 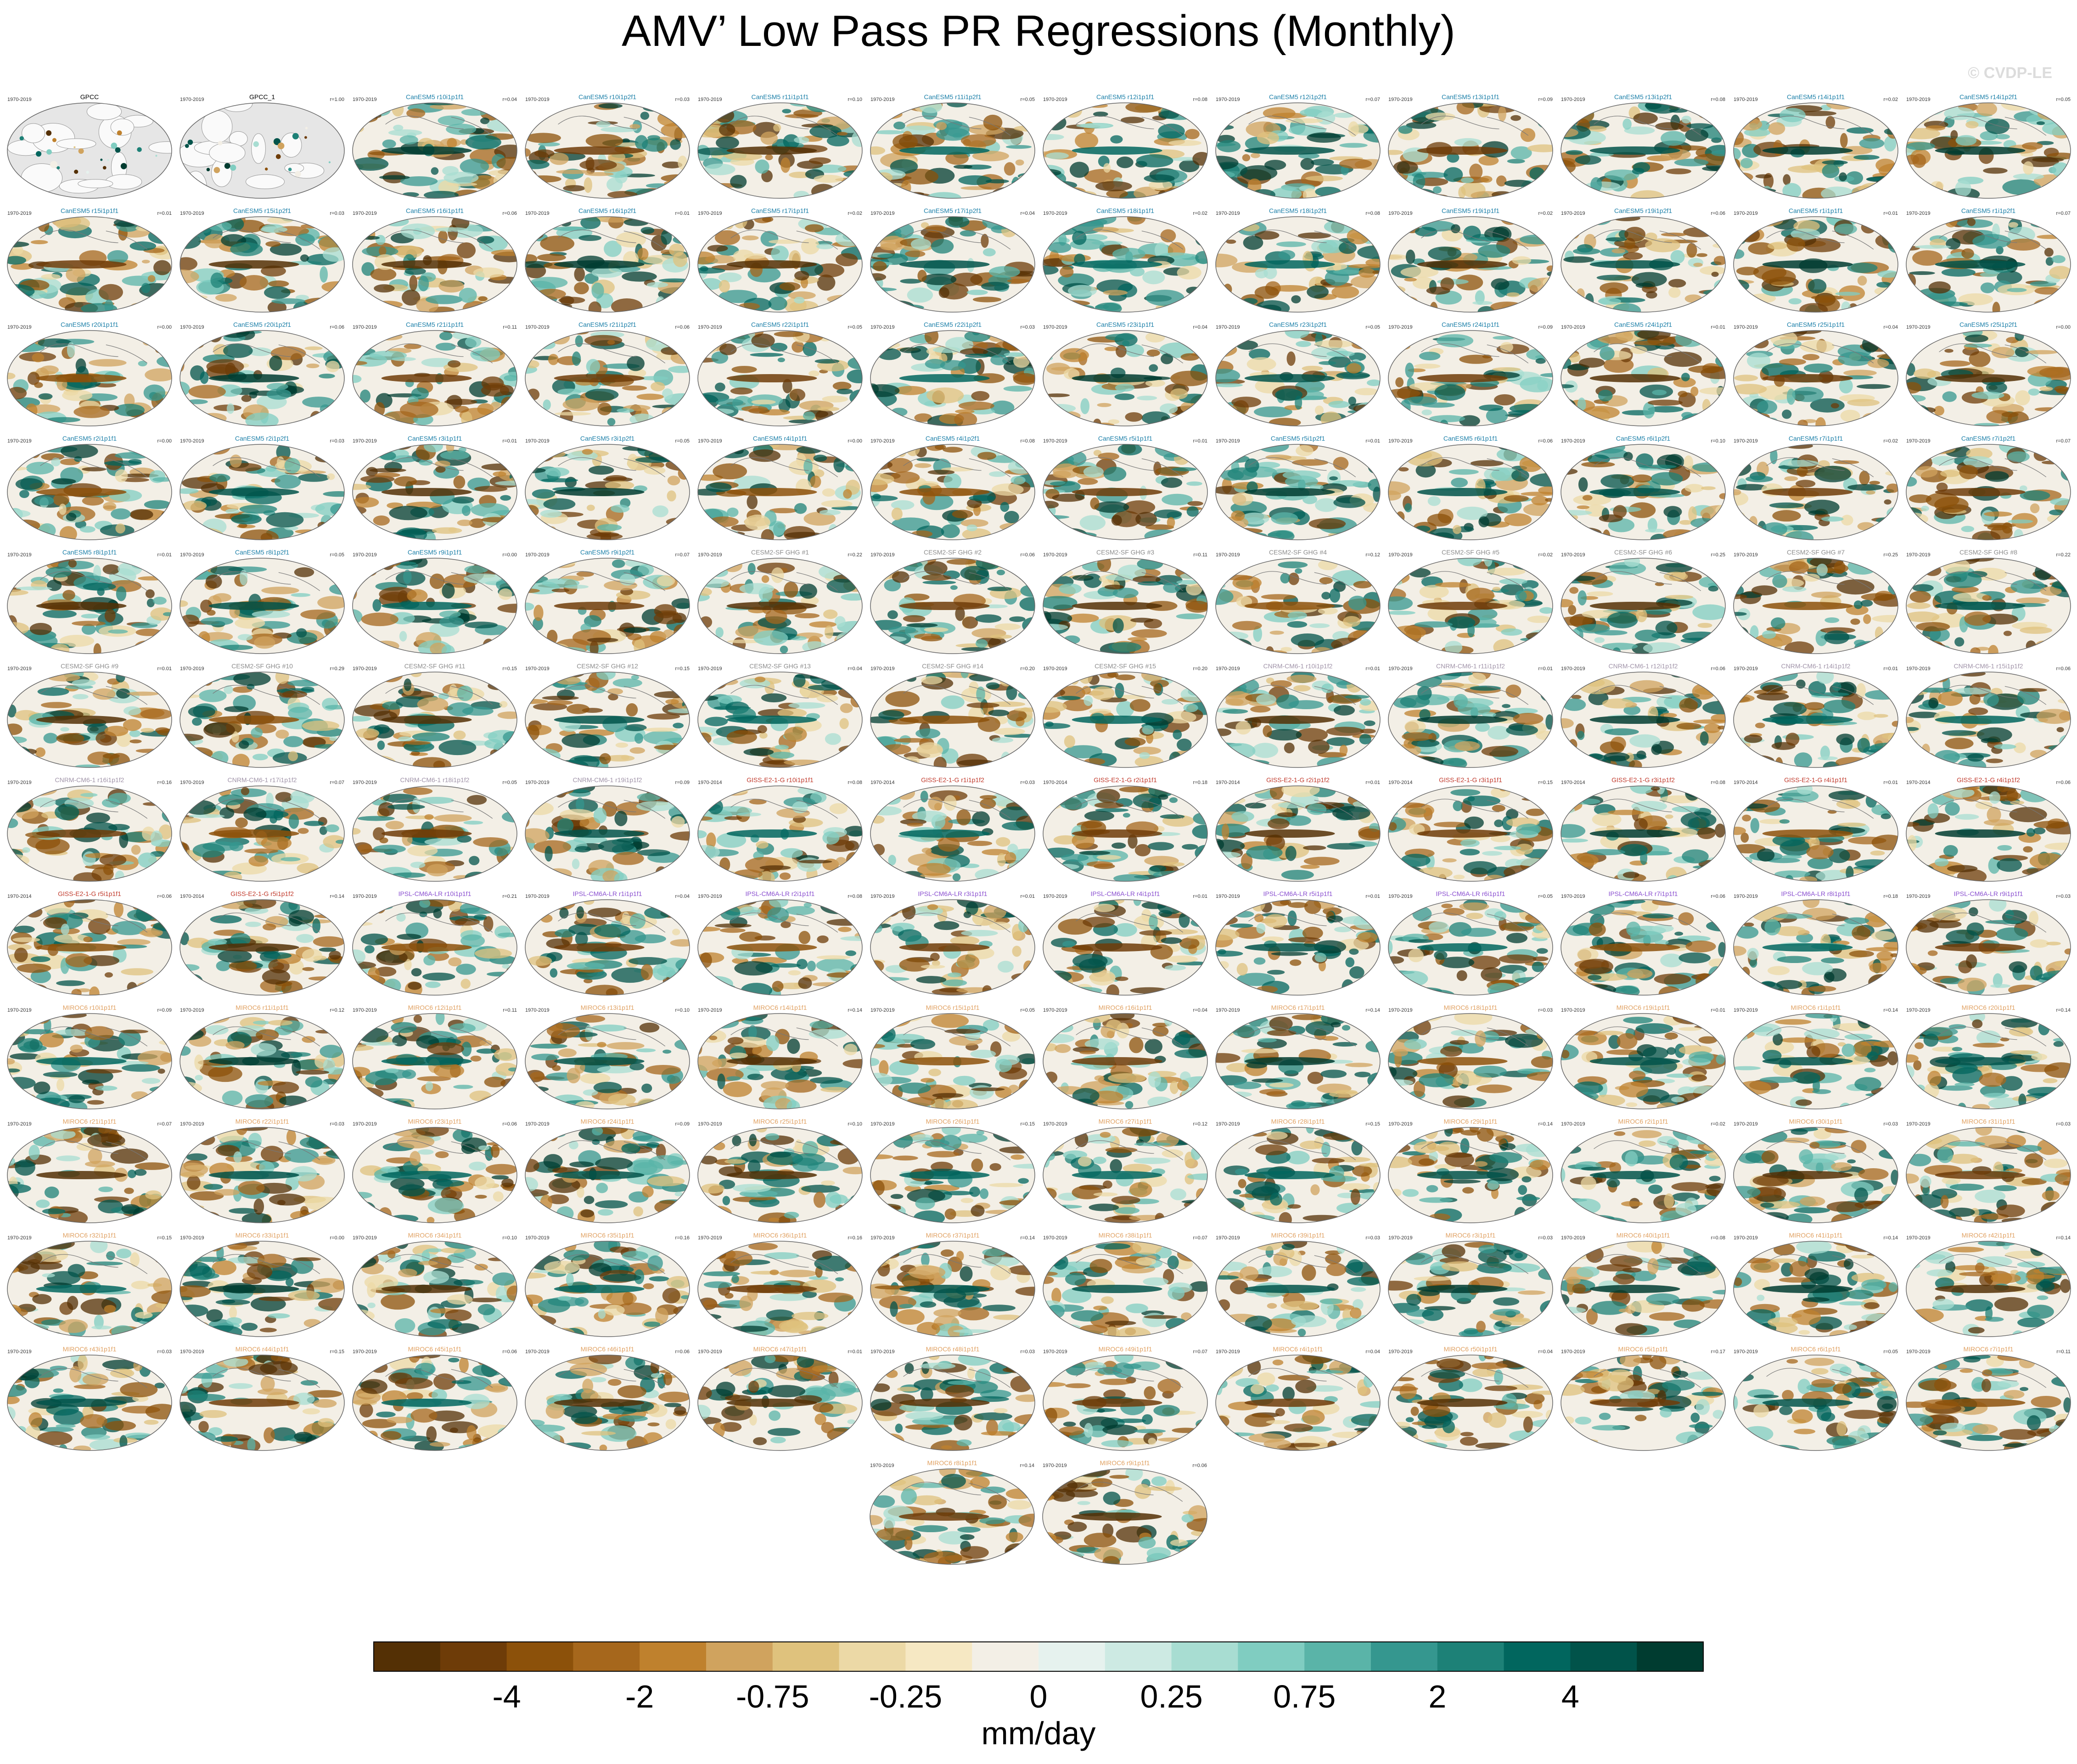 What do you see at coordinates (262, 552) in the screenshot?
I see `panel-title: CanESM5 r8i1p2f1` at bounding box center [262, 552].